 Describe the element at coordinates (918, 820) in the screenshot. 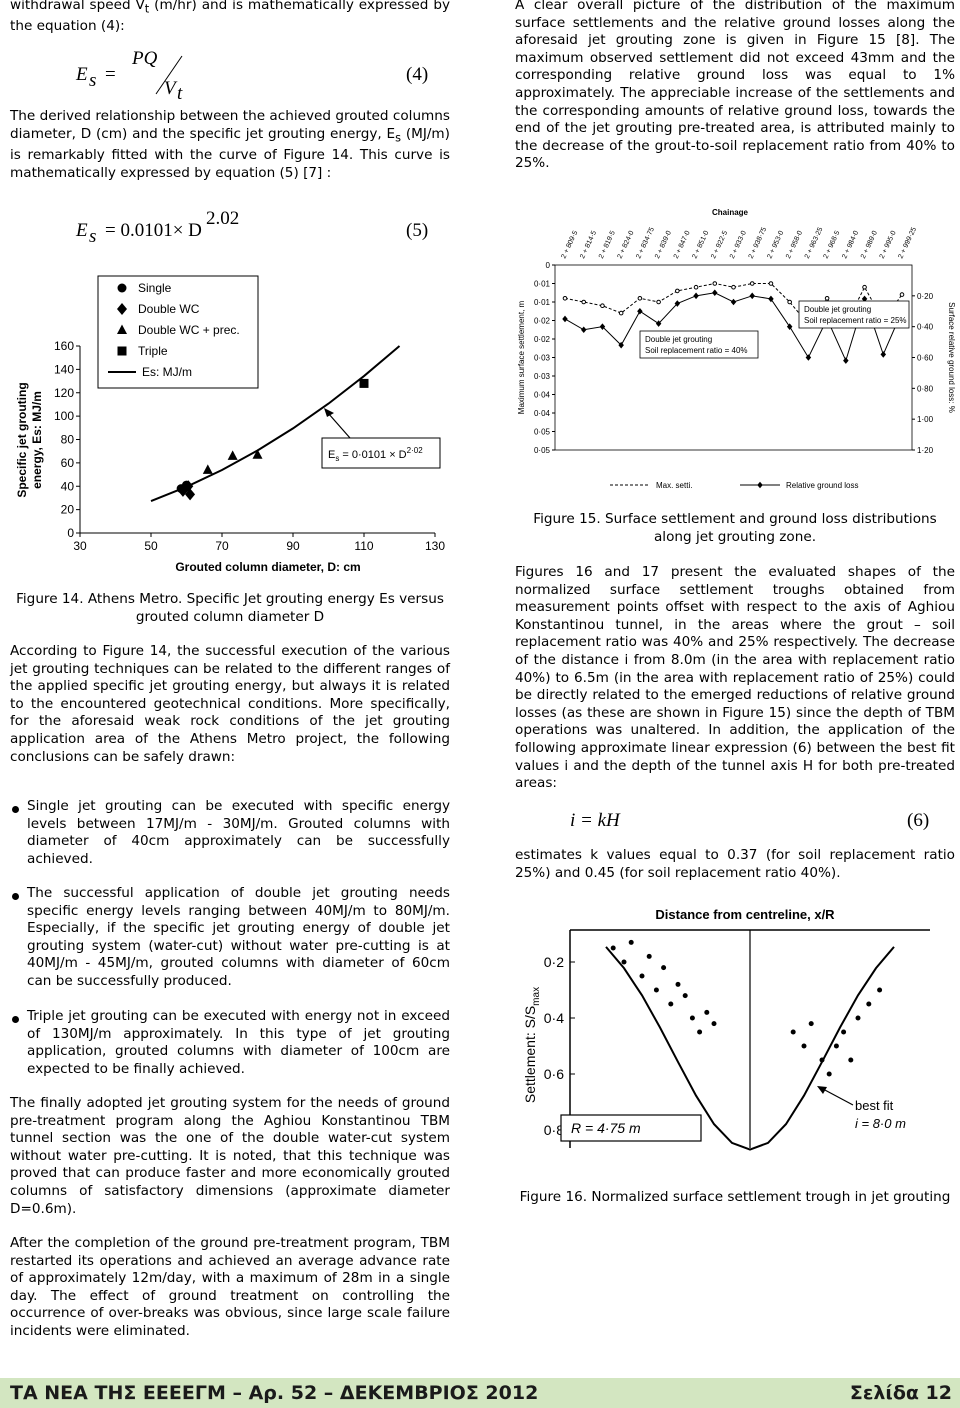

I see `eq-number: (6)` at that location.